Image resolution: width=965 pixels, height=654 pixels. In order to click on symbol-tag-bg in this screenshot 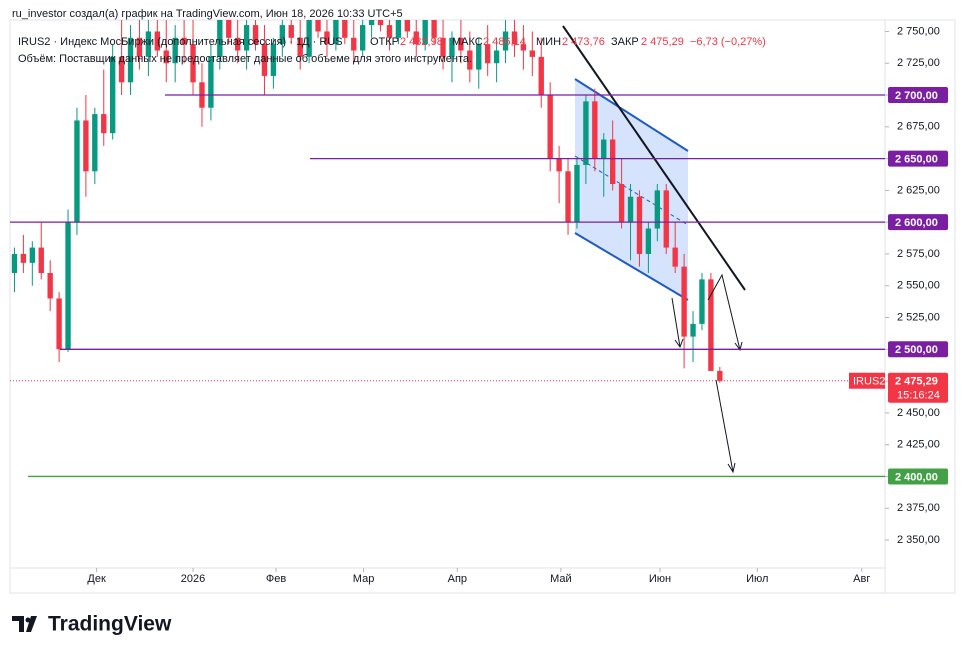, I will do `click(867, 380)`.